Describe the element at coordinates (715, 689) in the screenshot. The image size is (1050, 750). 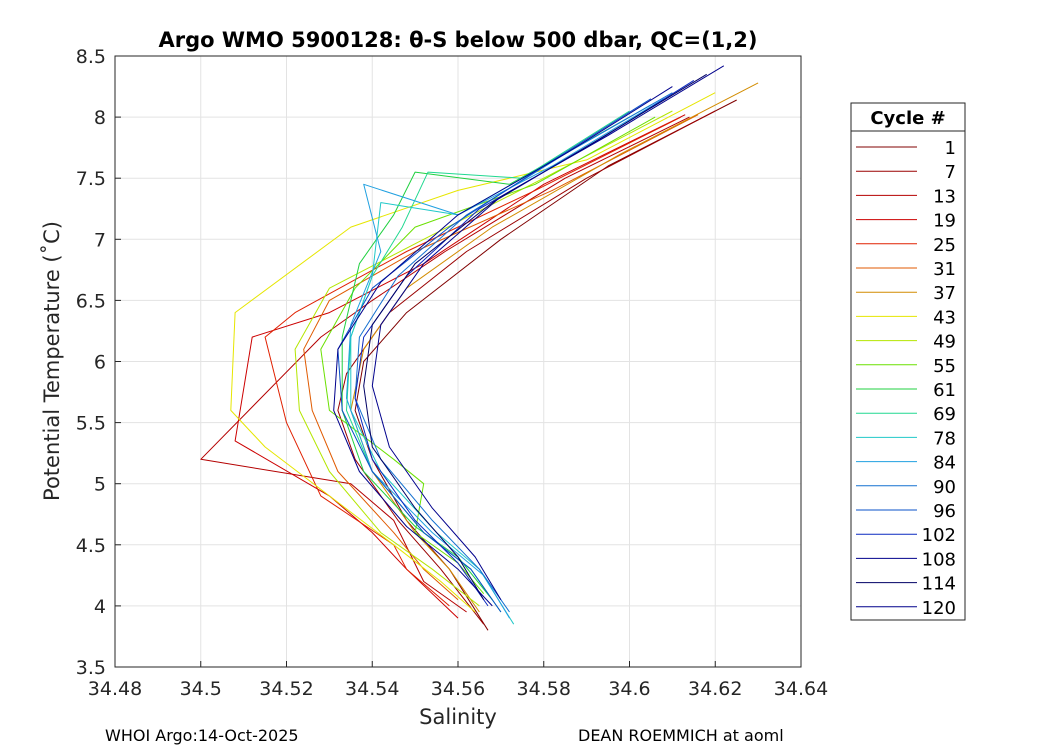
I see `x-tick-label: 34.62` at that location.